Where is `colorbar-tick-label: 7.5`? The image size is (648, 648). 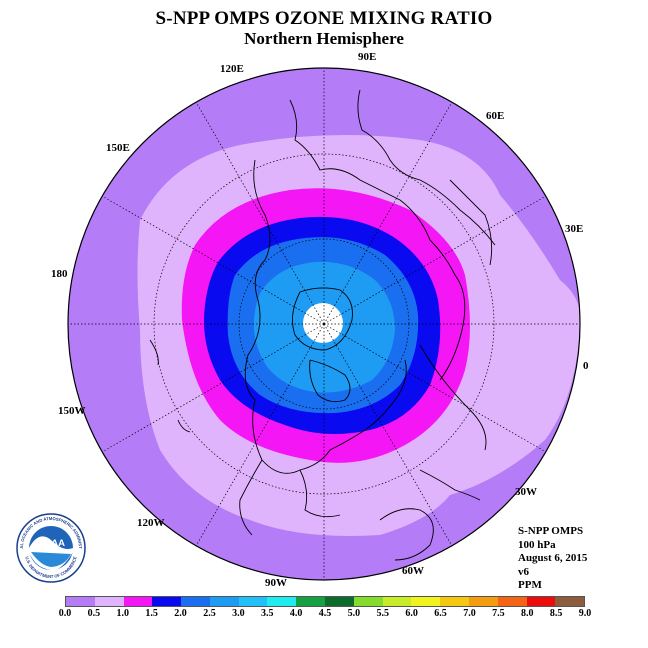 colorbar-tick-label: 7.5 is located at coordinates (498, 613).